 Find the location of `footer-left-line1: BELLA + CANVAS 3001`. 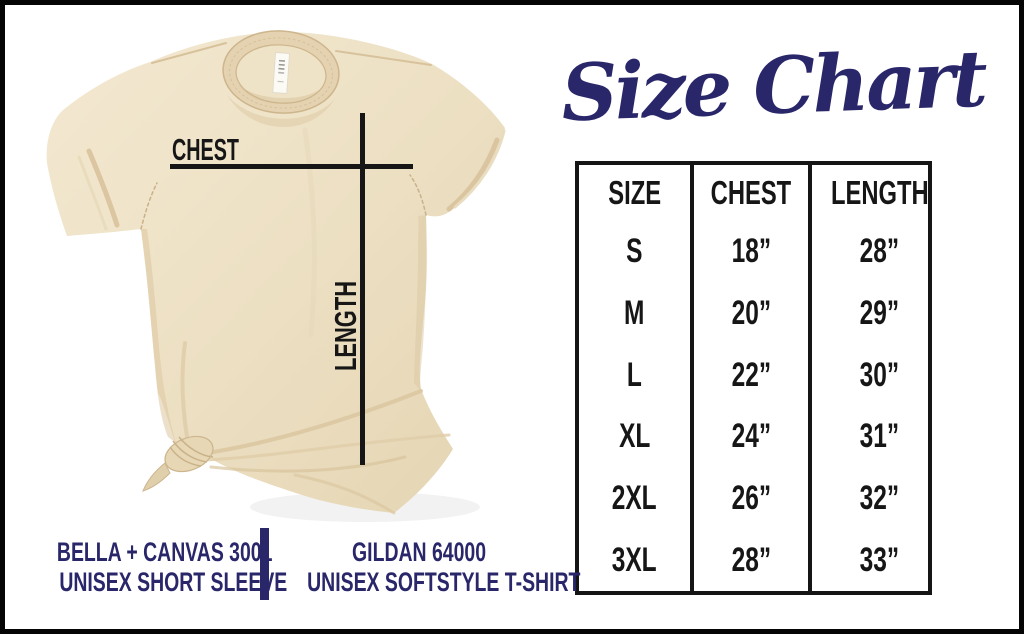

footer-left-line1: BELLA + CANVAS 3001 is located at coordinates (164, 552).